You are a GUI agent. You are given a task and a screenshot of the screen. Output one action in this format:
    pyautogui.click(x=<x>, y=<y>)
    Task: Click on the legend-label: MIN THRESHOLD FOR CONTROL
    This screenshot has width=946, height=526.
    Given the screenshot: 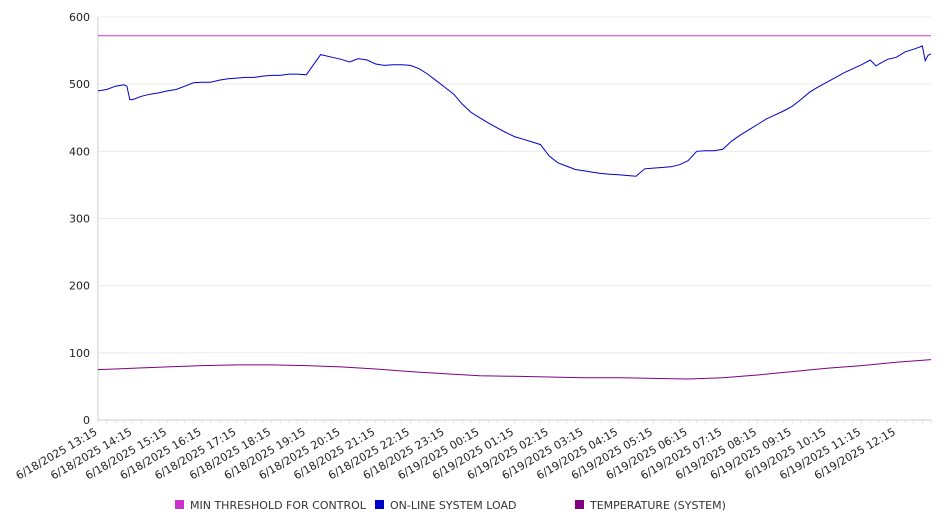 What is the action you would take?
    pyautogui.click(x=278, y=505)
    